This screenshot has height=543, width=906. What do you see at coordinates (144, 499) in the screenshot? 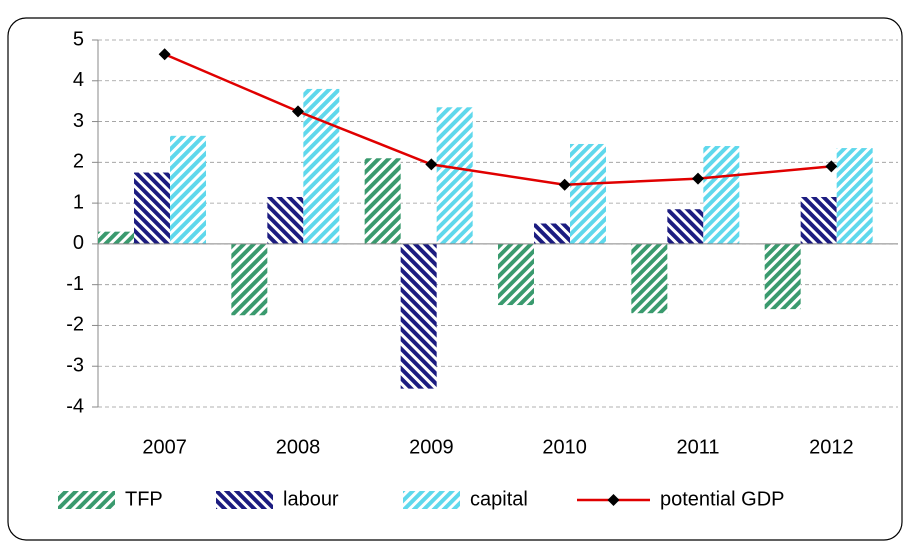
I see `legend-label: TFP` at bounding box center [144, 499].